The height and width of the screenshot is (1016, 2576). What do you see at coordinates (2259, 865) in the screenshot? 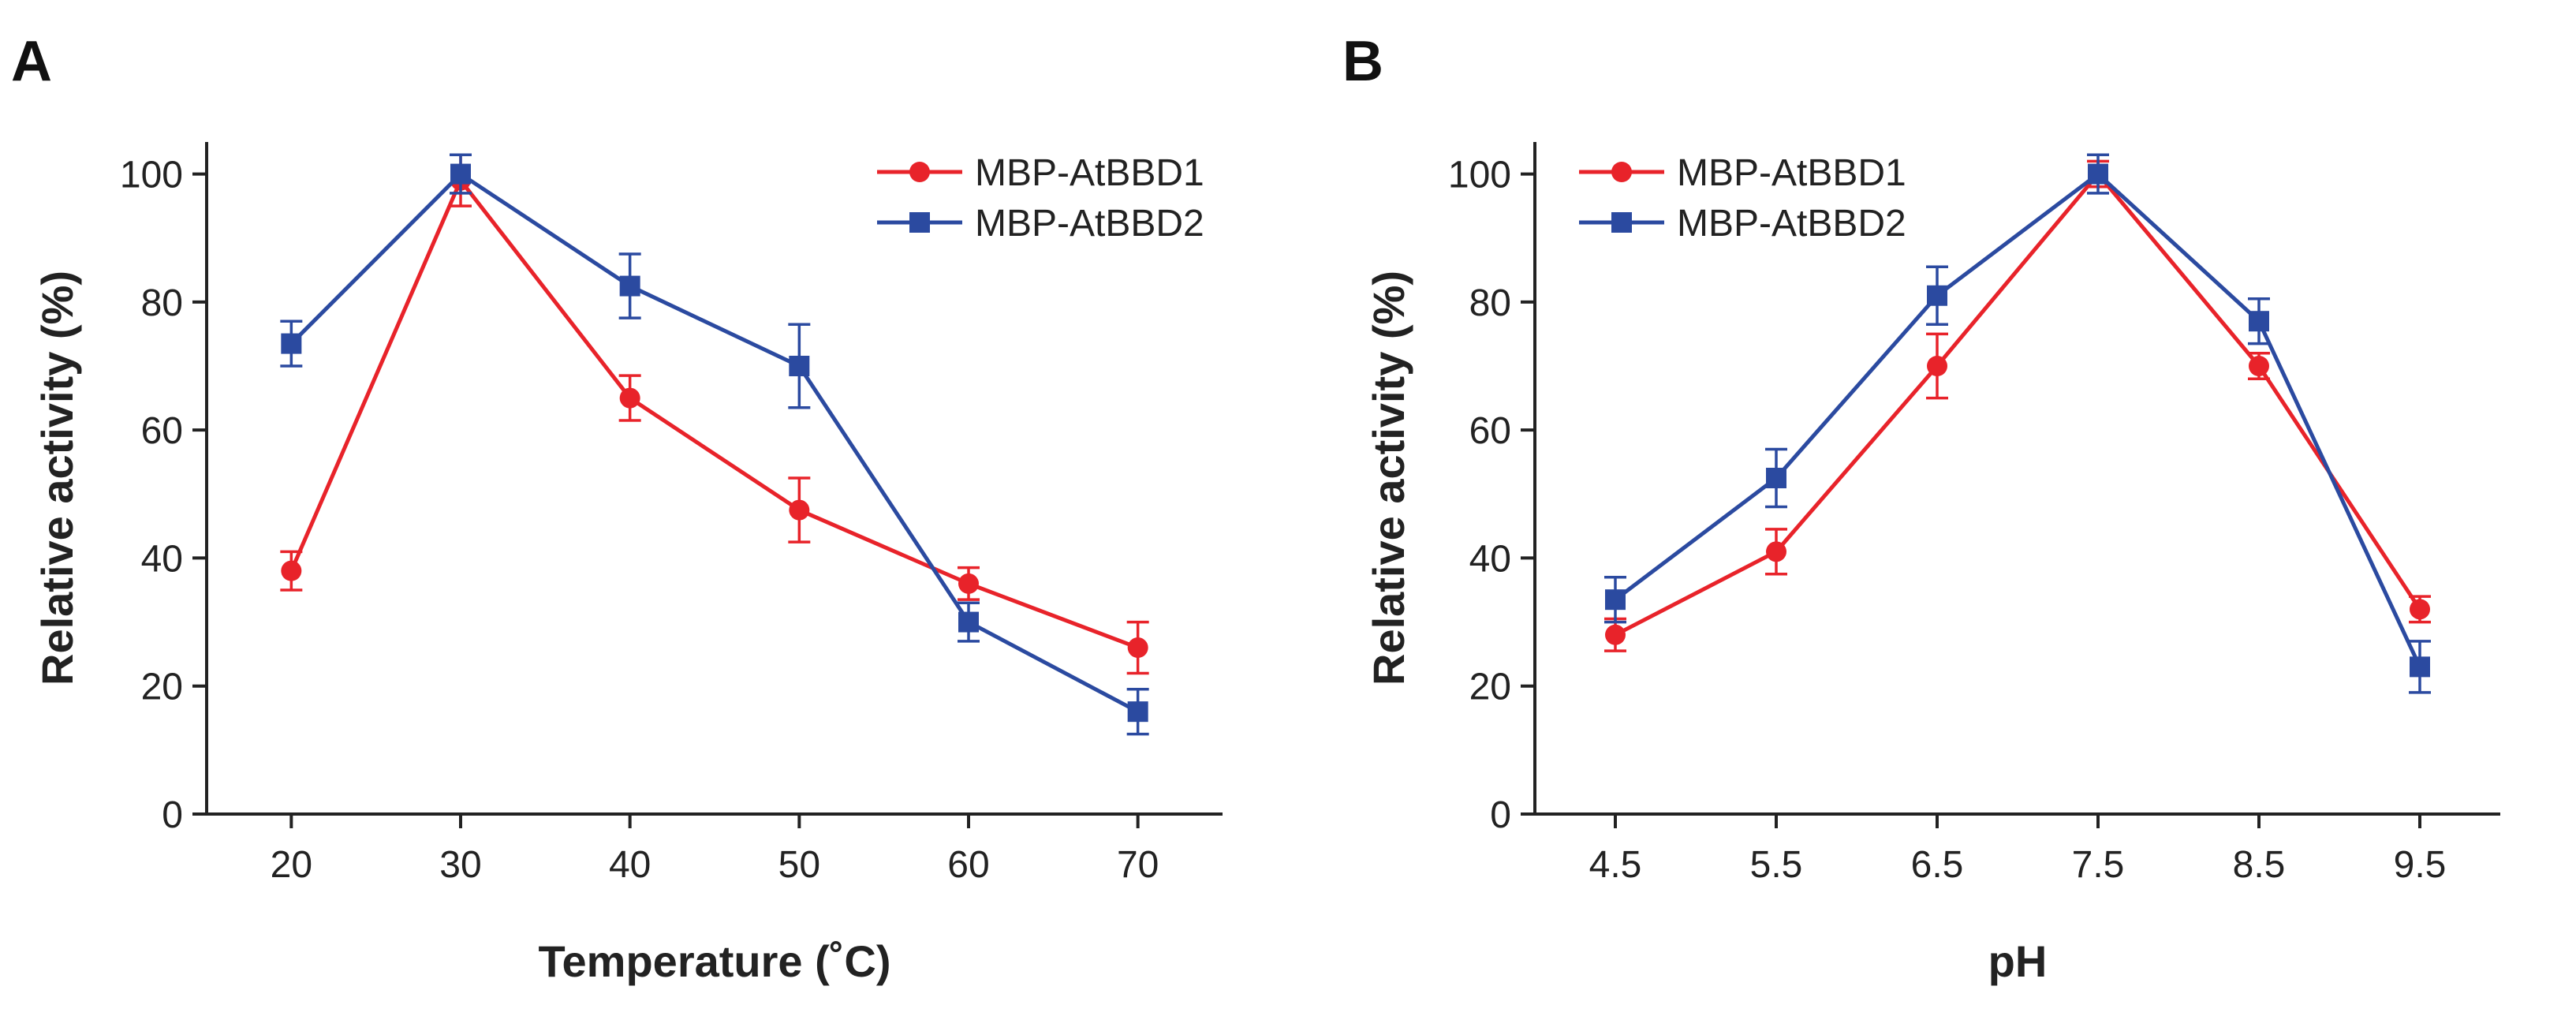
I see `x-tick-label: 8.5` at bounding box center [2259, 865].